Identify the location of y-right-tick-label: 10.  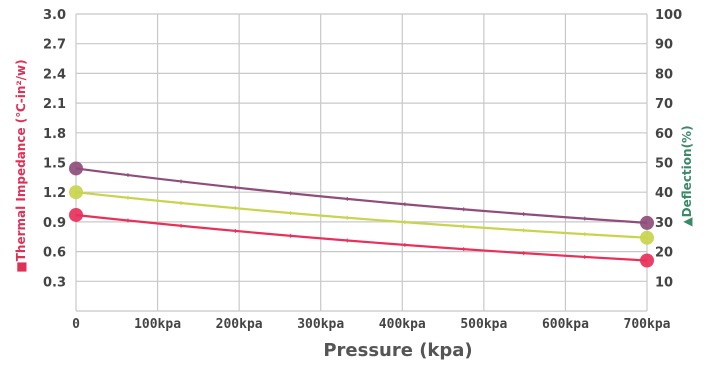
(664, 282).